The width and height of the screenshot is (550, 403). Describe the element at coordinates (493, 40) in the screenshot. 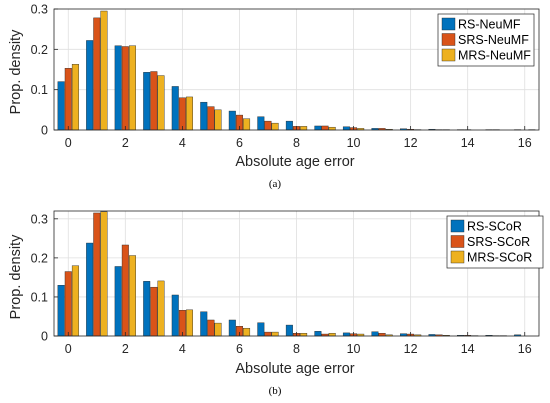

I see `legend-label-srs-neumf: SRS-NeuMF` at that location.